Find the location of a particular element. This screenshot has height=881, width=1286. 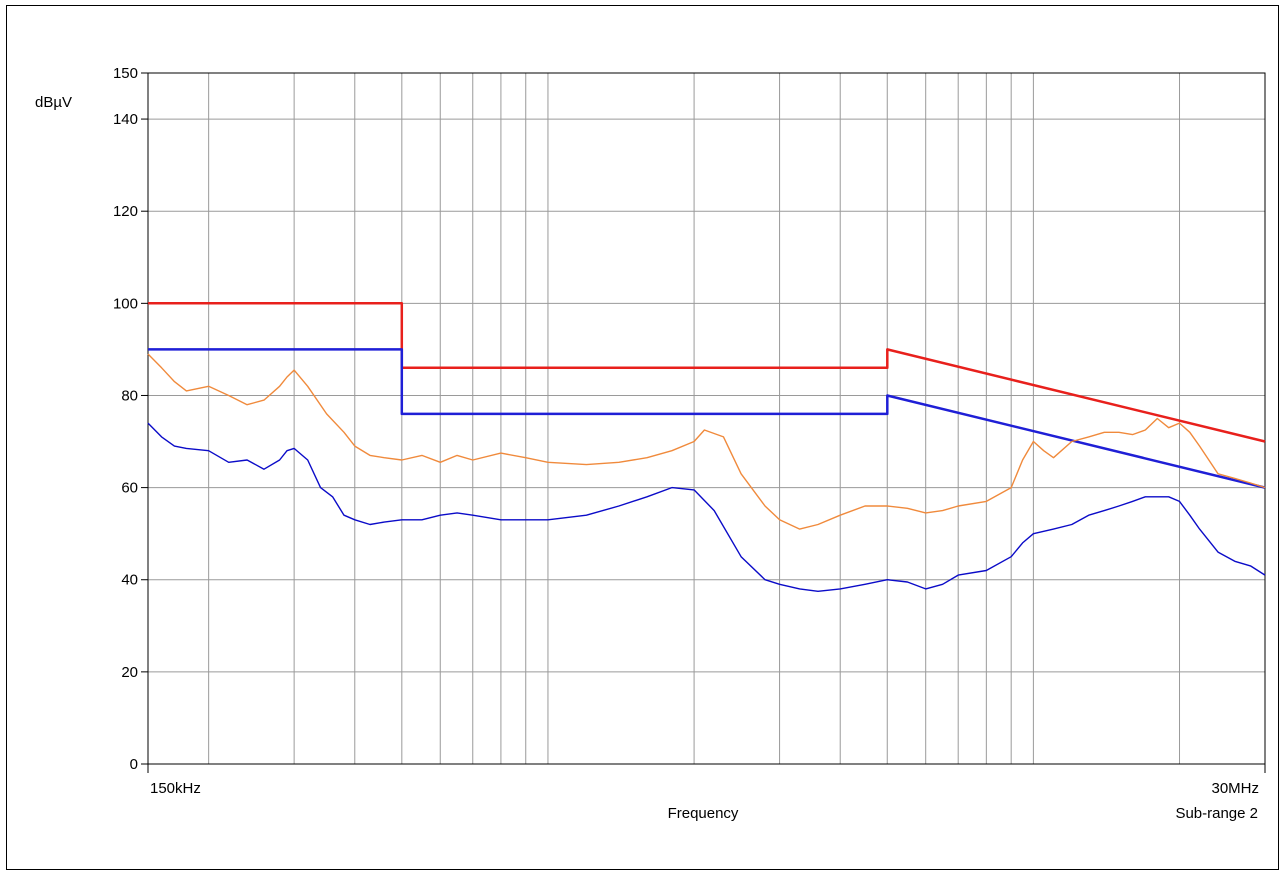

x-tick-label: 30MHz is located at coordinates (1235, 788).